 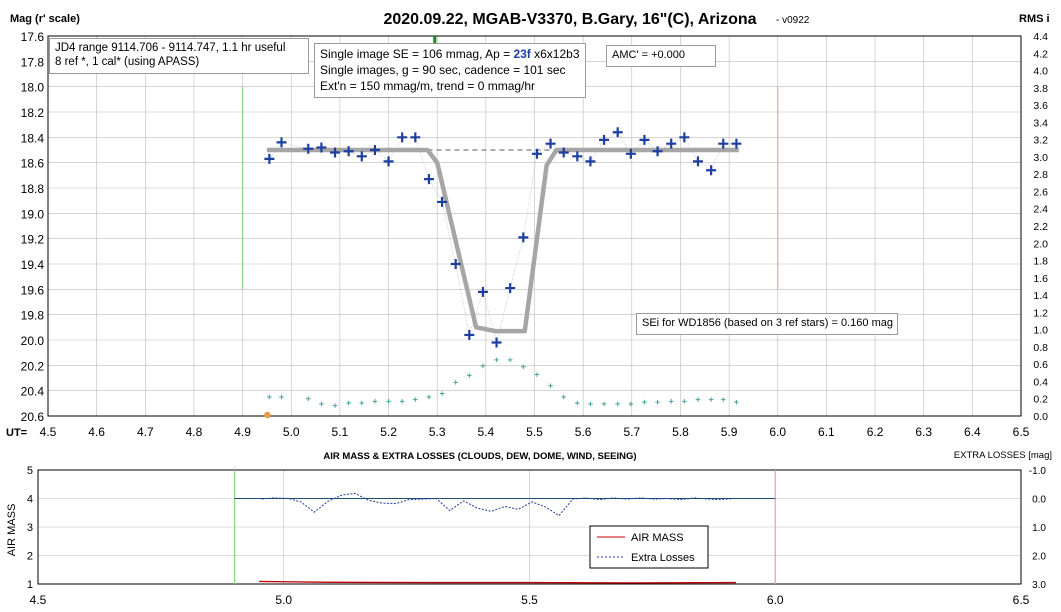 What do you see at coordinates (48, 432) in the screenshot?
I see `top-x-tick-0: 4.5` at bounding box center [48, 432].